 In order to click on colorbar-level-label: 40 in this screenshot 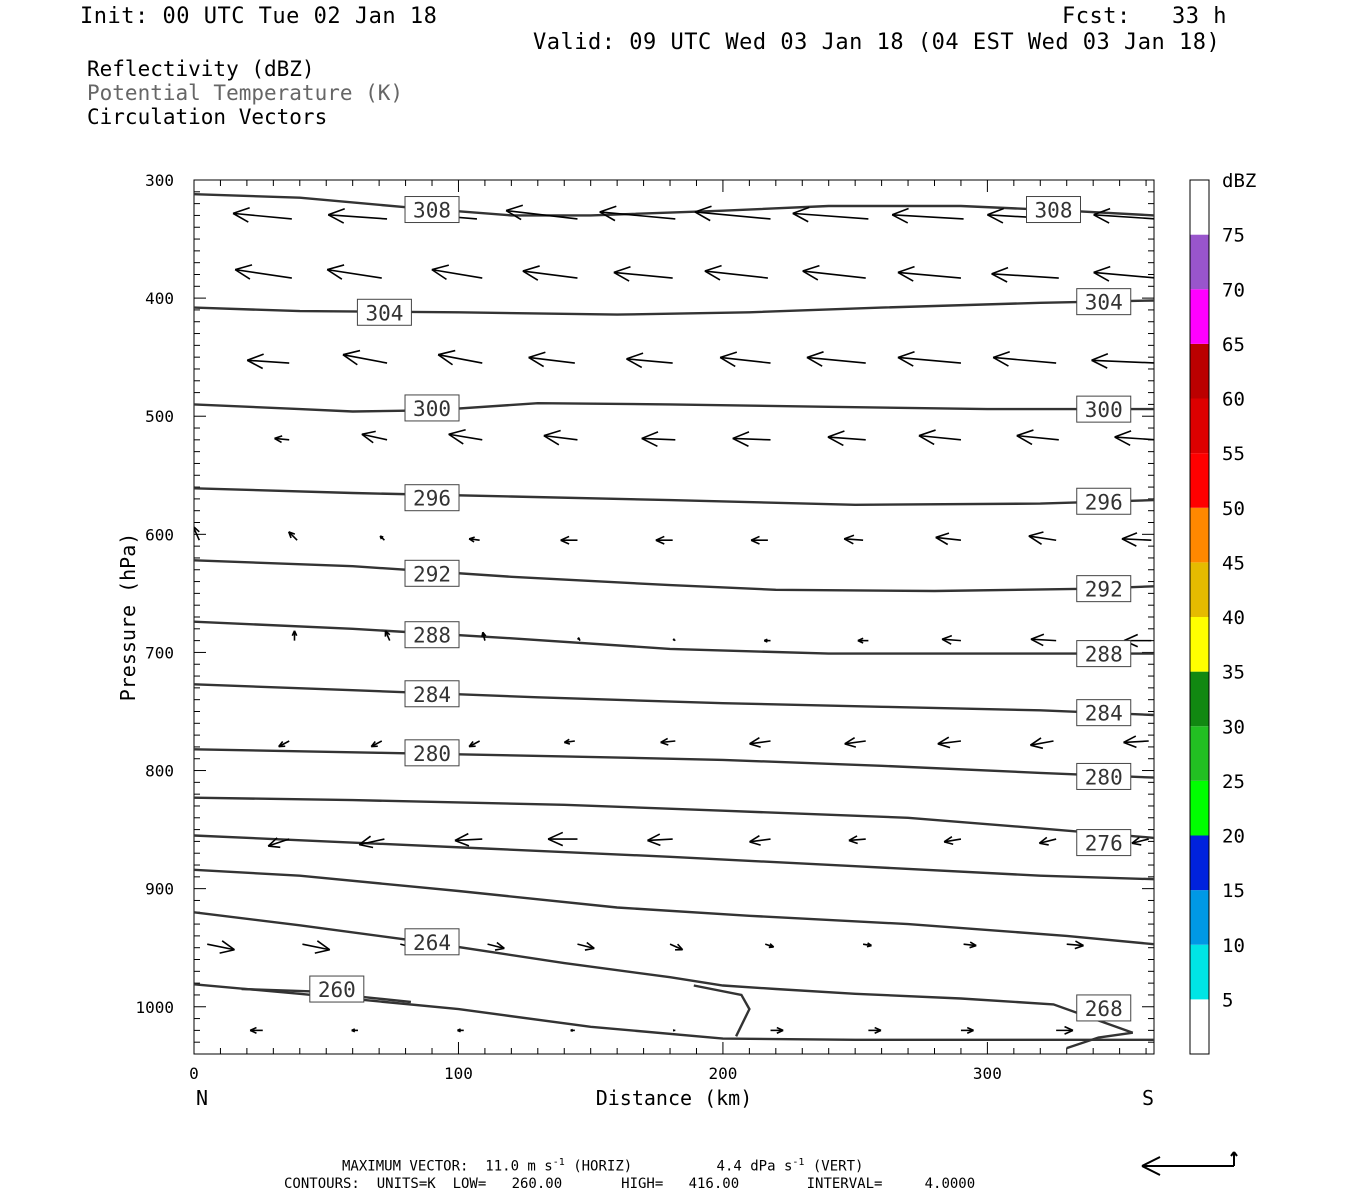, I will do `click(1233, 618)`.